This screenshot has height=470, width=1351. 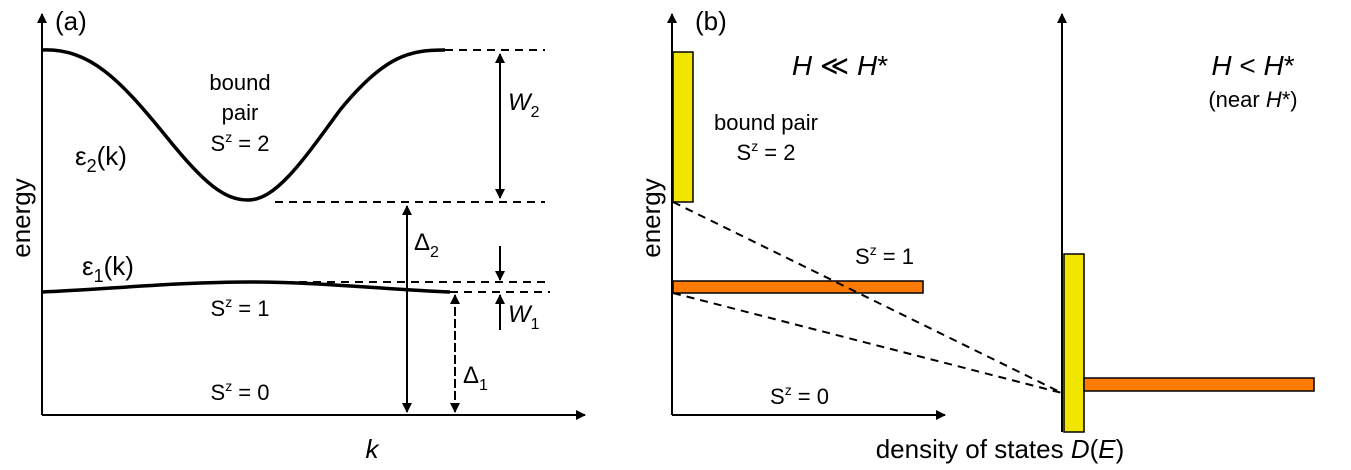 What do you see at coordinates (108, 268) in the screenshot?
I see `epsilon1-label: ε1(k)` at bounding box center [108, 268].